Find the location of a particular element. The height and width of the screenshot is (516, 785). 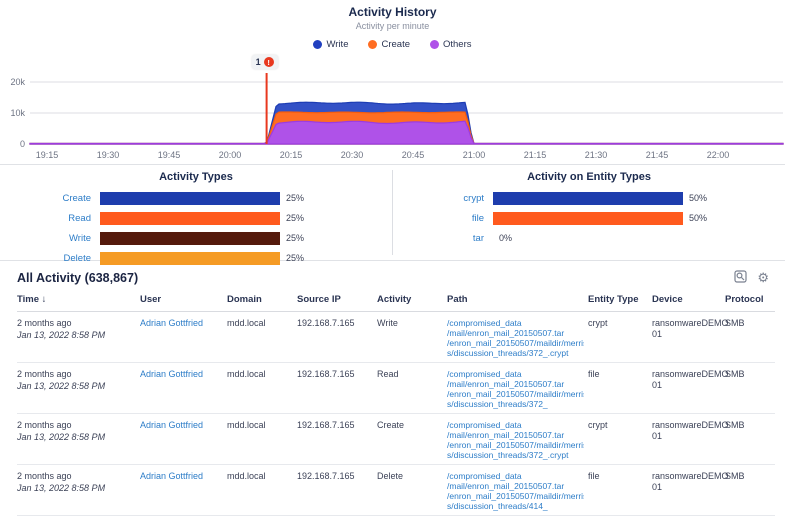

legend-label: Write is located at coordinates (337, 44).